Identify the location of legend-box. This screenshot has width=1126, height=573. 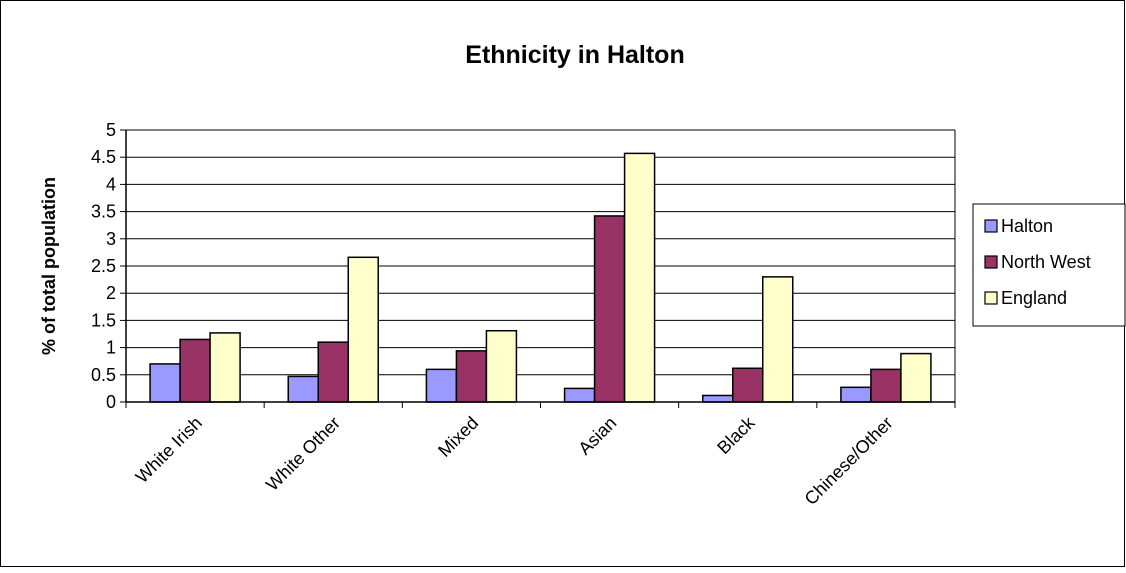
(1049, 265).